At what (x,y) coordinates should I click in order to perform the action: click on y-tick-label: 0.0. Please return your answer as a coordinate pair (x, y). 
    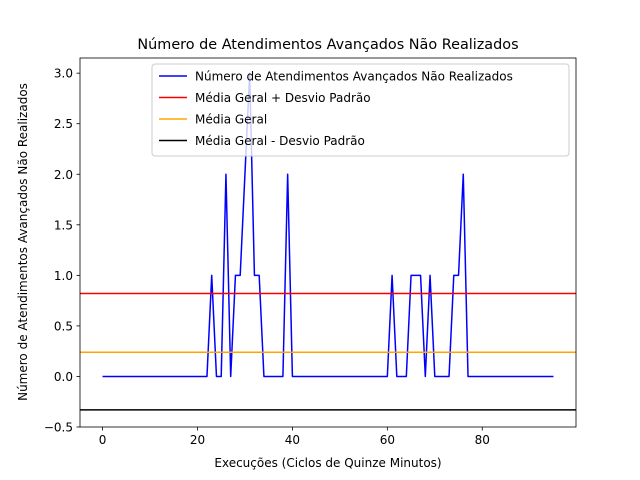
    Looking at the image, I should click on (63, 377).